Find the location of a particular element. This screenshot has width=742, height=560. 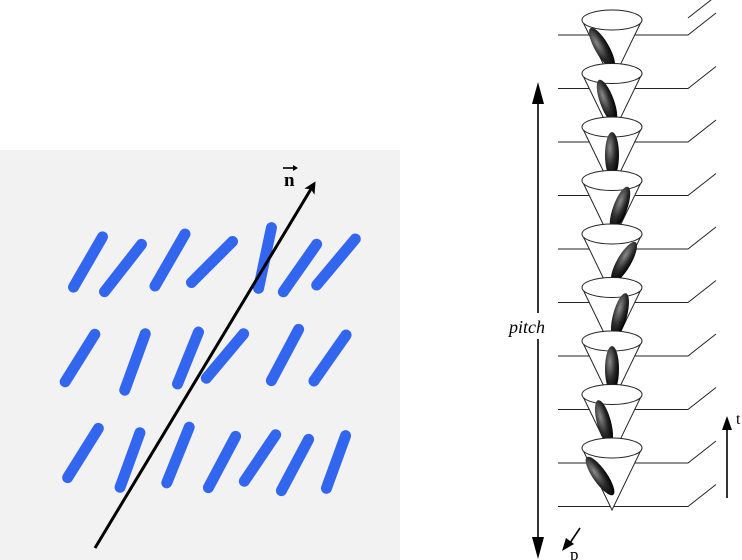

t-label: t is located at coordinates (738, 419).